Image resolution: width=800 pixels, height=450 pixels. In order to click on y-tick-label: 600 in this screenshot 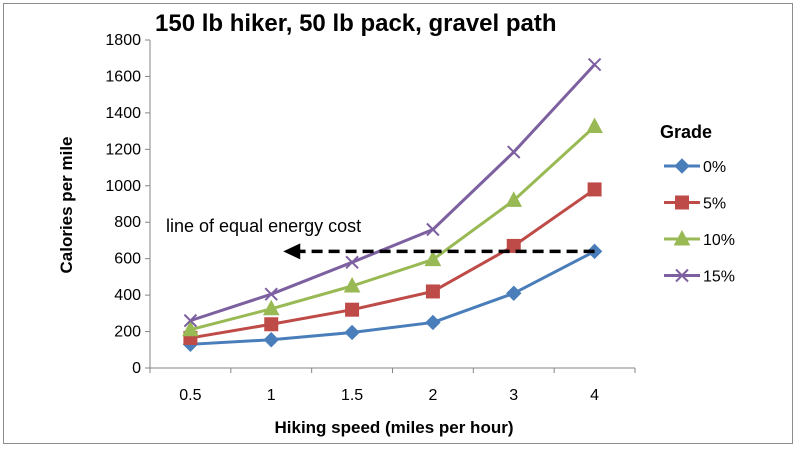, I will do `click(127, 259)`.